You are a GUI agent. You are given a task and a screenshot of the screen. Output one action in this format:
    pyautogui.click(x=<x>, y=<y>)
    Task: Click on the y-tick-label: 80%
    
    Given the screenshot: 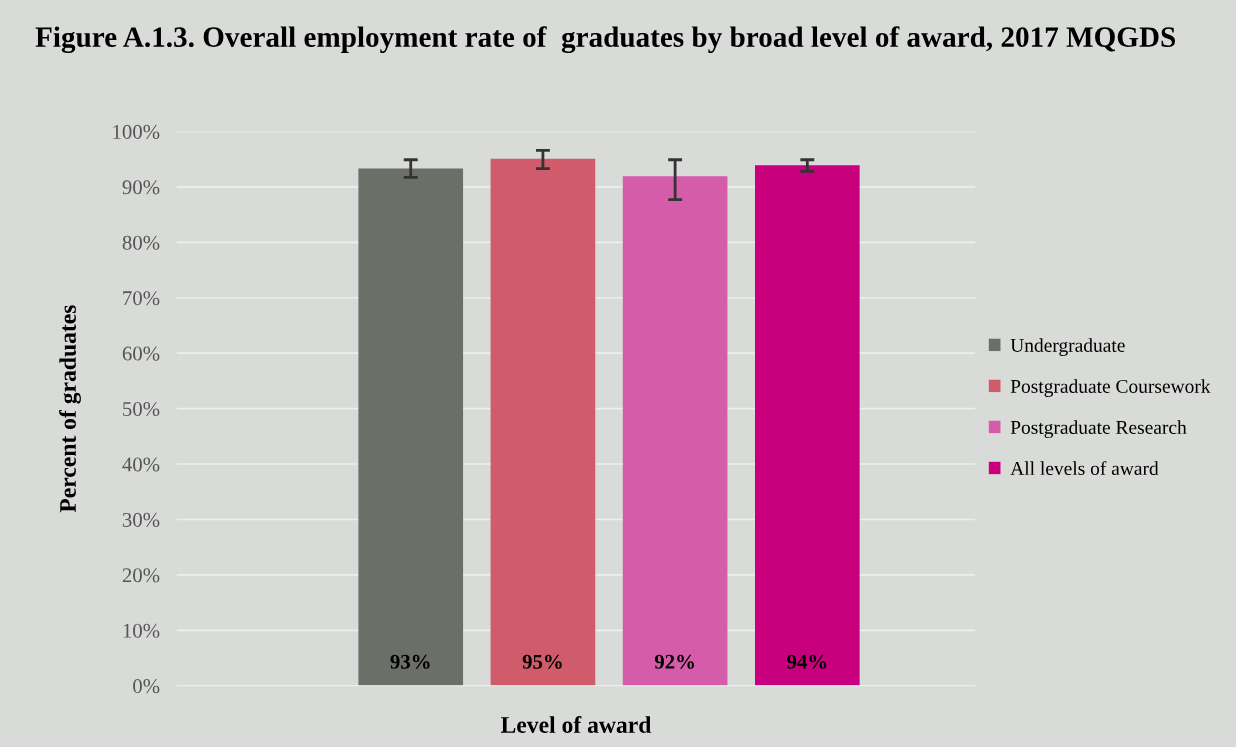 What is the action you would take?
    pyautogui.click(x=141, y=242)
    